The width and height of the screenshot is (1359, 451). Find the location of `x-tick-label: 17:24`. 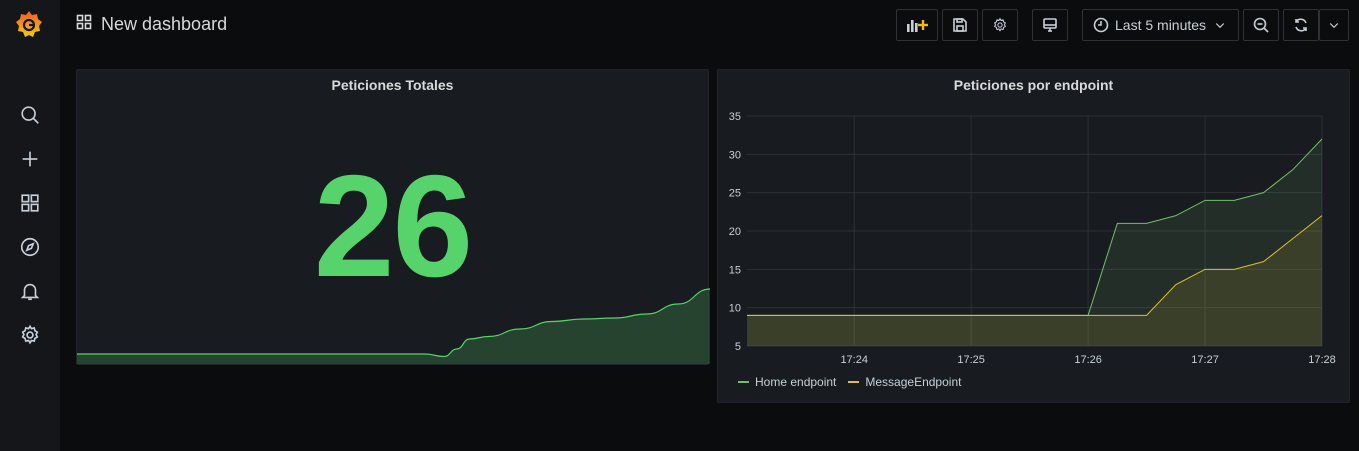

x-tick-label: 17:24 is located at coordinates (854, 360).